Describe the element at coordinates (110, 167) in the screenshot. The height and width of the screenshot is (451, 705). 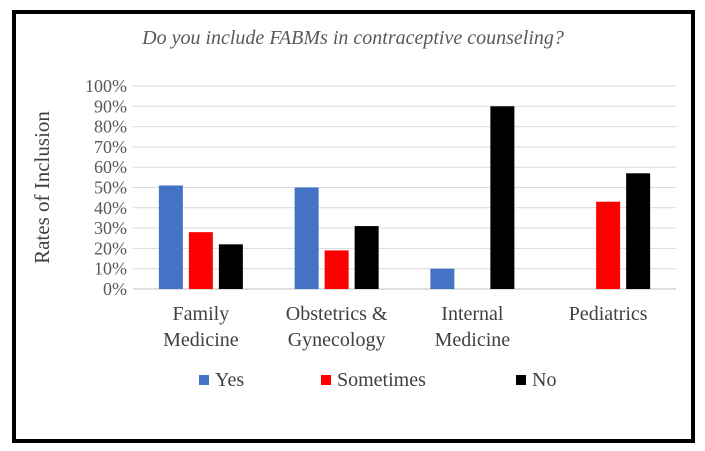
I see `y-tick-label: 60%` at that location.